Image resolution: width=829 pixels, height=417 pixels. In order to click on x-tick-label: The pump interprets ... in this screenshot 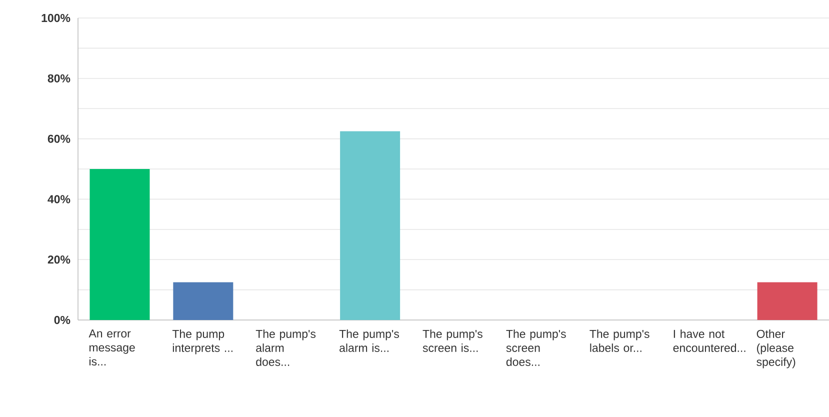, I will do `click(202, 342)`.